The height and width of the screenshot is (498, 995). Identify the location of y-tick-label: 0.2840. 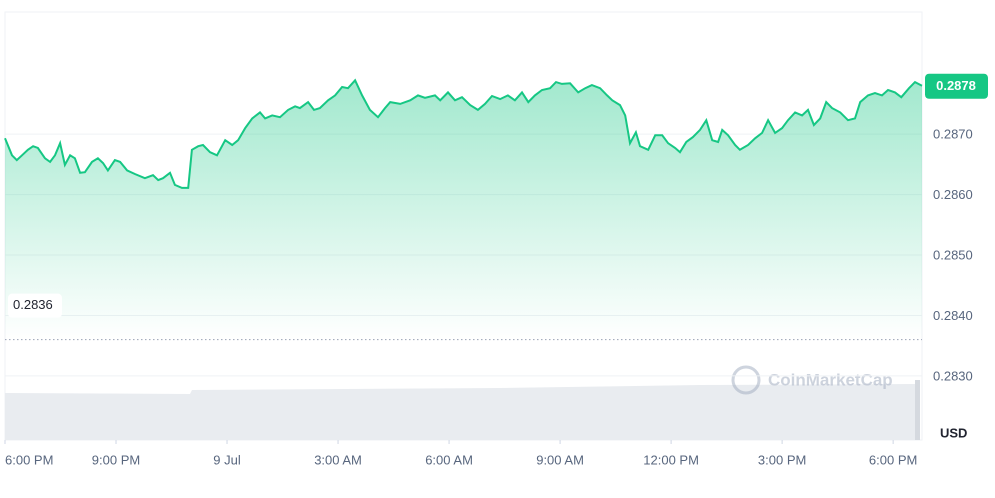
(953, 315).